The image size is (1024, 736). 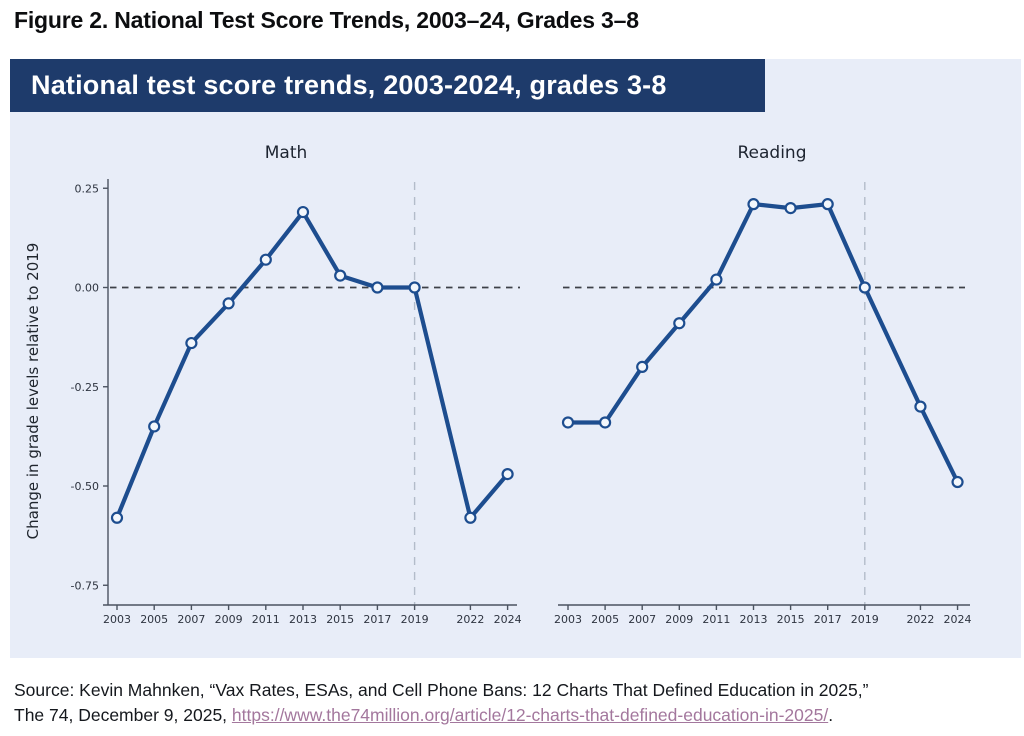 I want to click on y-tick-label: -0.25, so click(x=85, y=387).